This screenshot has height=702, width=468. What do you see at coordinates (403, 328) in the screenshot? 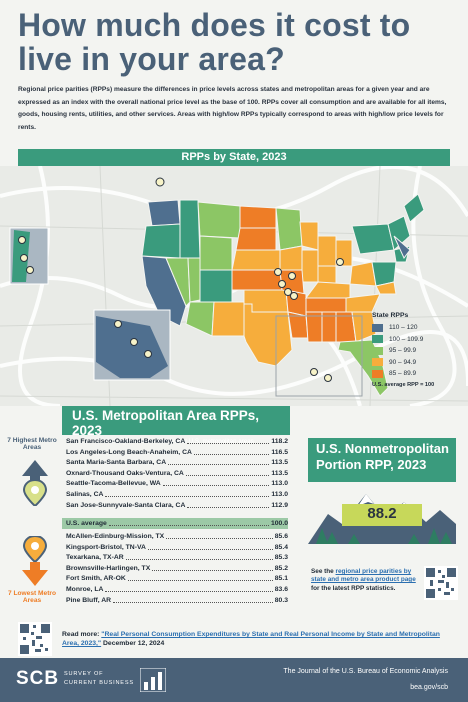
I see `legend-label: 110 – 120` at bounding box center [403, 328].